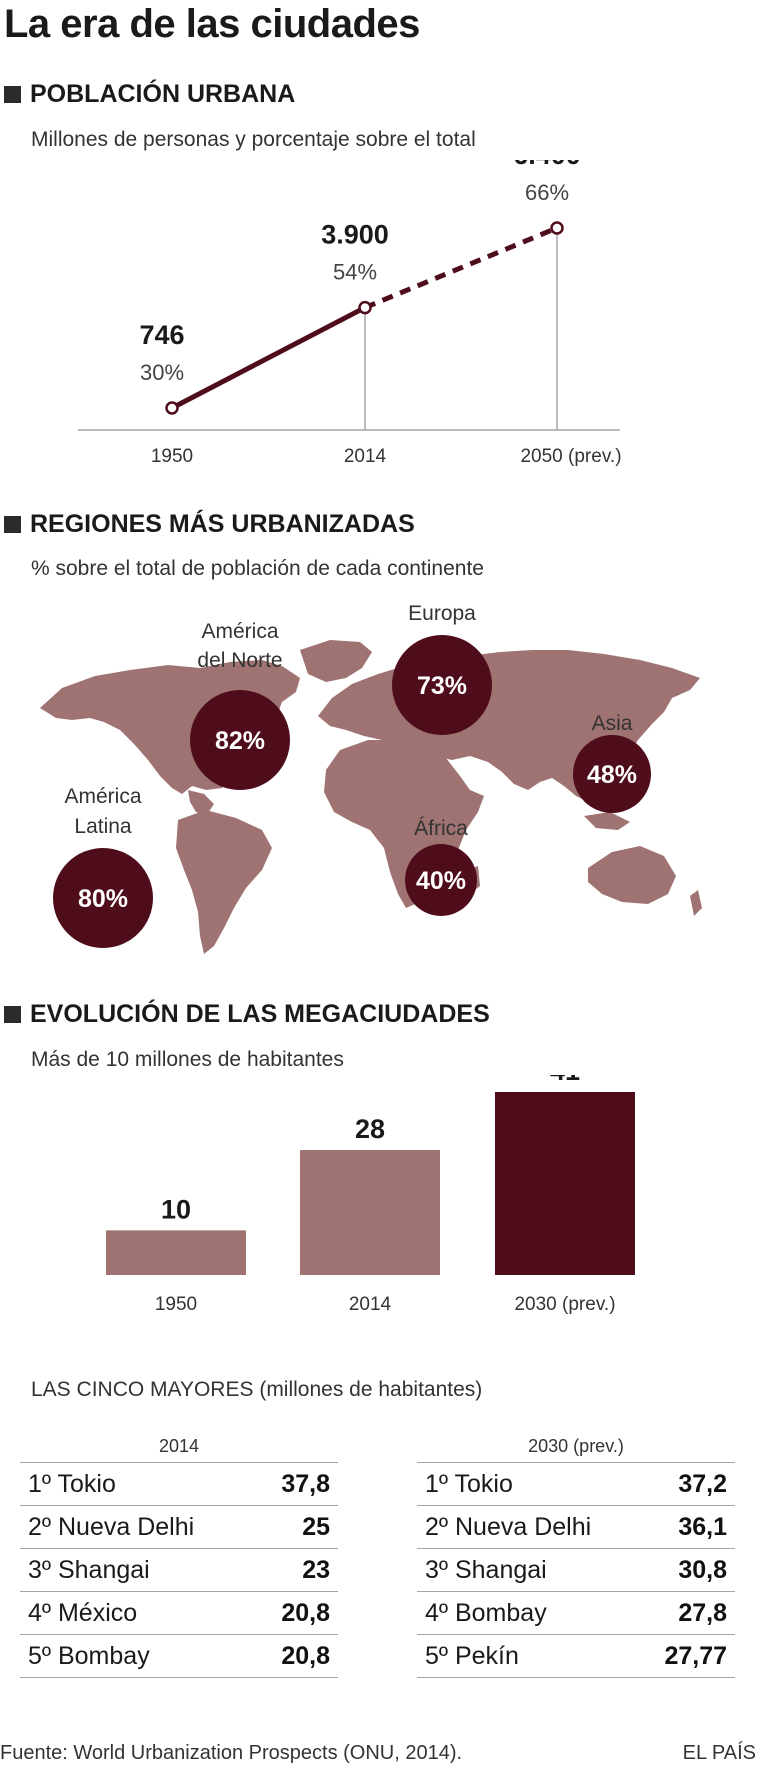  Describe the element at coordinates (179, 1484) in the screenshot. I see `table-row: 1º Tokio 37,8` at that location.